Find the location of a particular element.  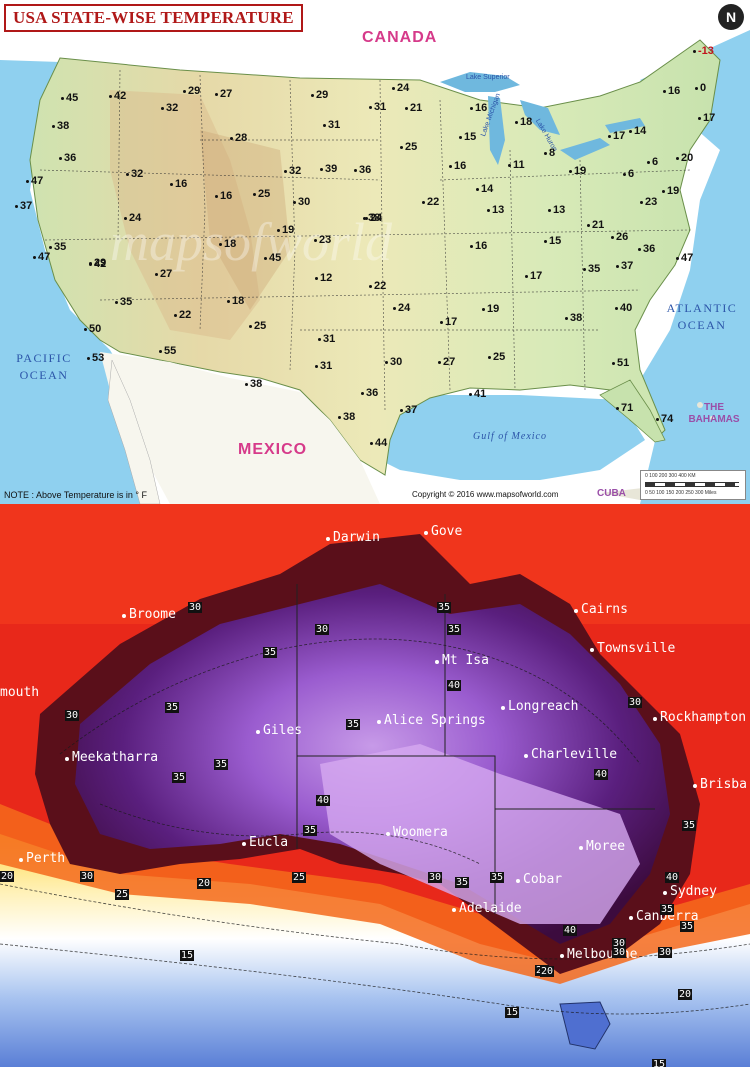

city-label: Canberra is located at coordinates (667, 916).